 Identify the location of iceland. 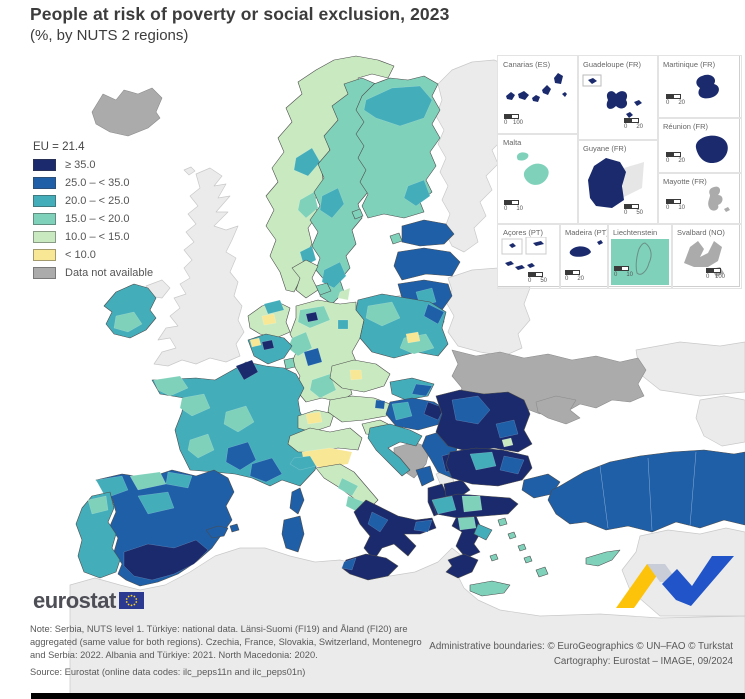
(127, 112).